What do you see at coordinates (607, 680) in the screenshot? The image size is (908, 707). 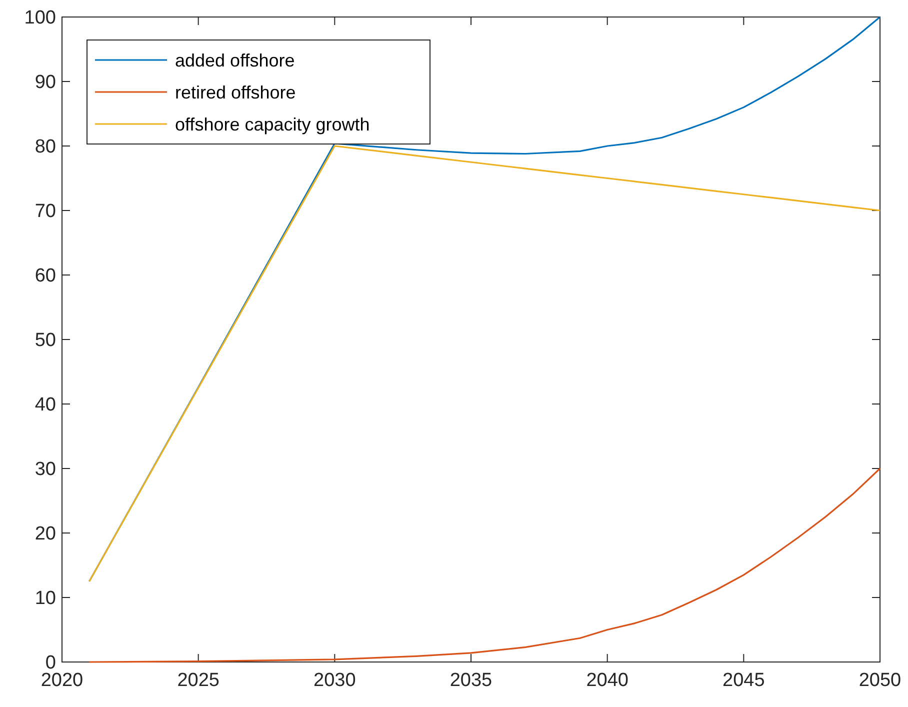 I see `x-tick-label: 2040` at bounding box center [607, 680].